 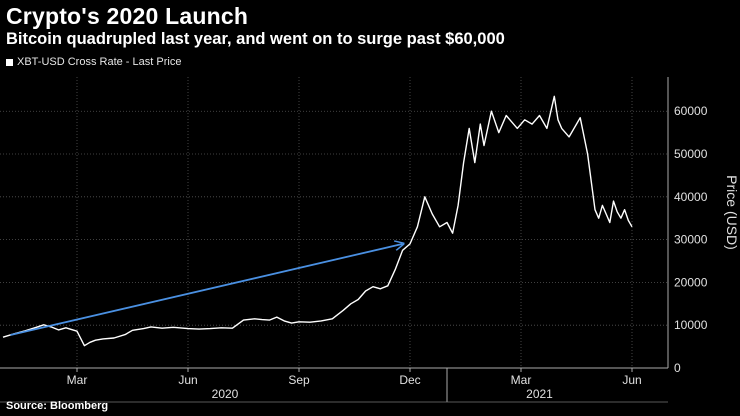 I want to click on legend-swatch, so click(x=9, y=62).